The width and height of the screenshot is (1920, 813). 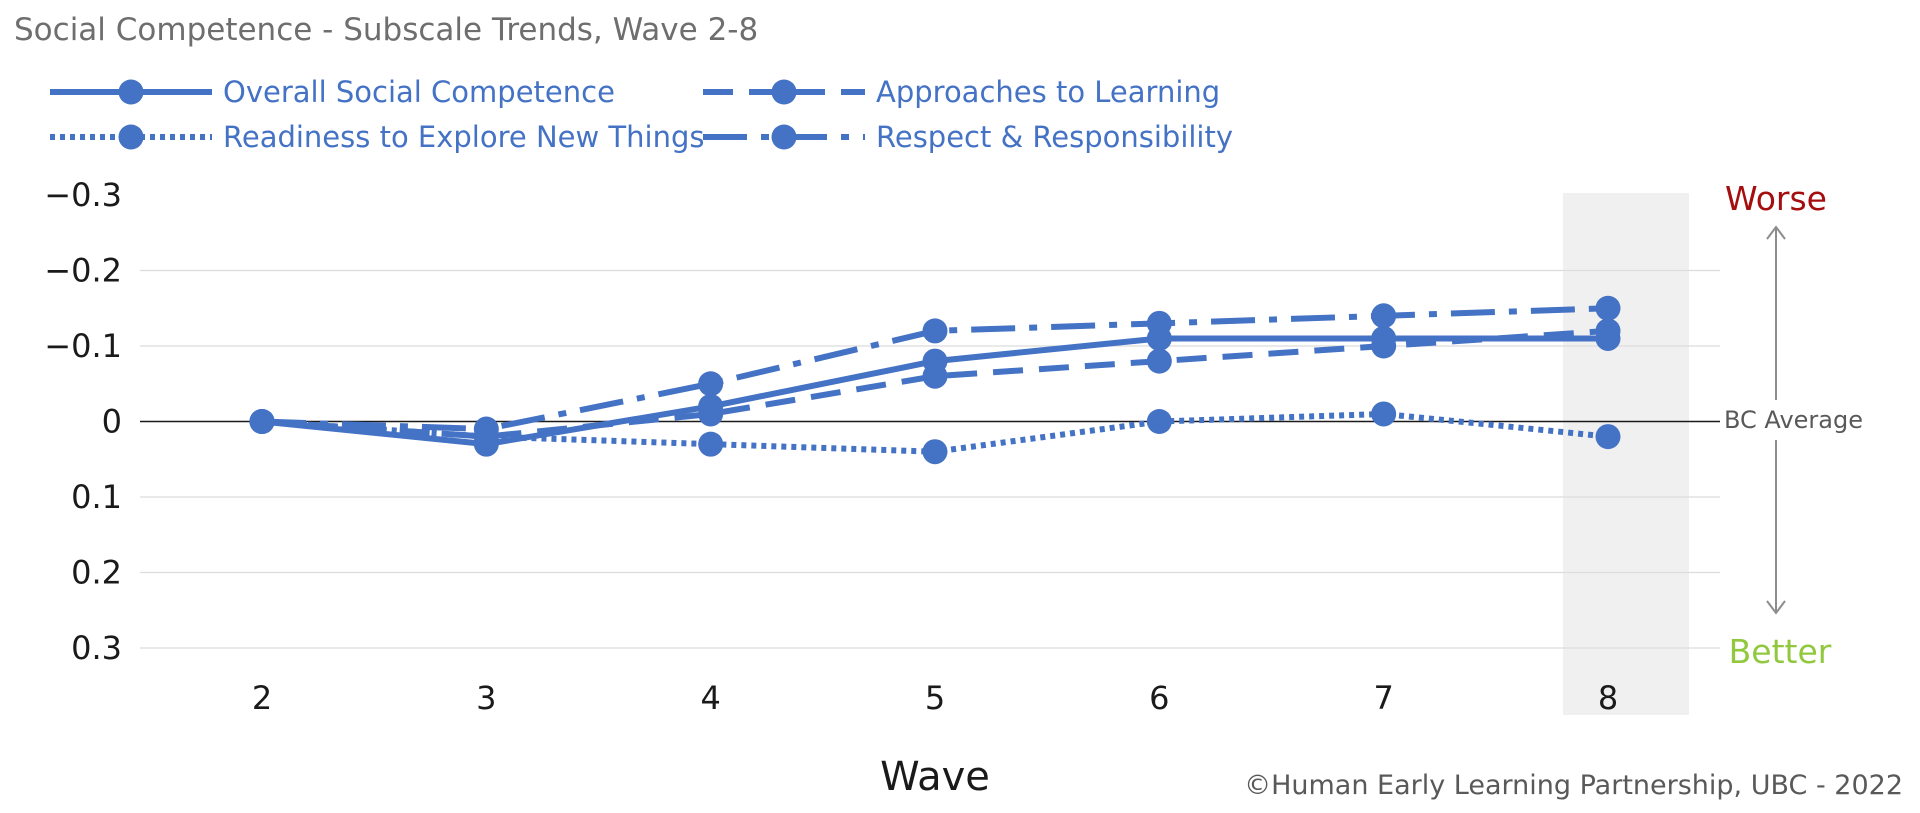 I want to click on x-axis-ticks: 2 3 4 5 6 7 8, so click(x=935, y=698).